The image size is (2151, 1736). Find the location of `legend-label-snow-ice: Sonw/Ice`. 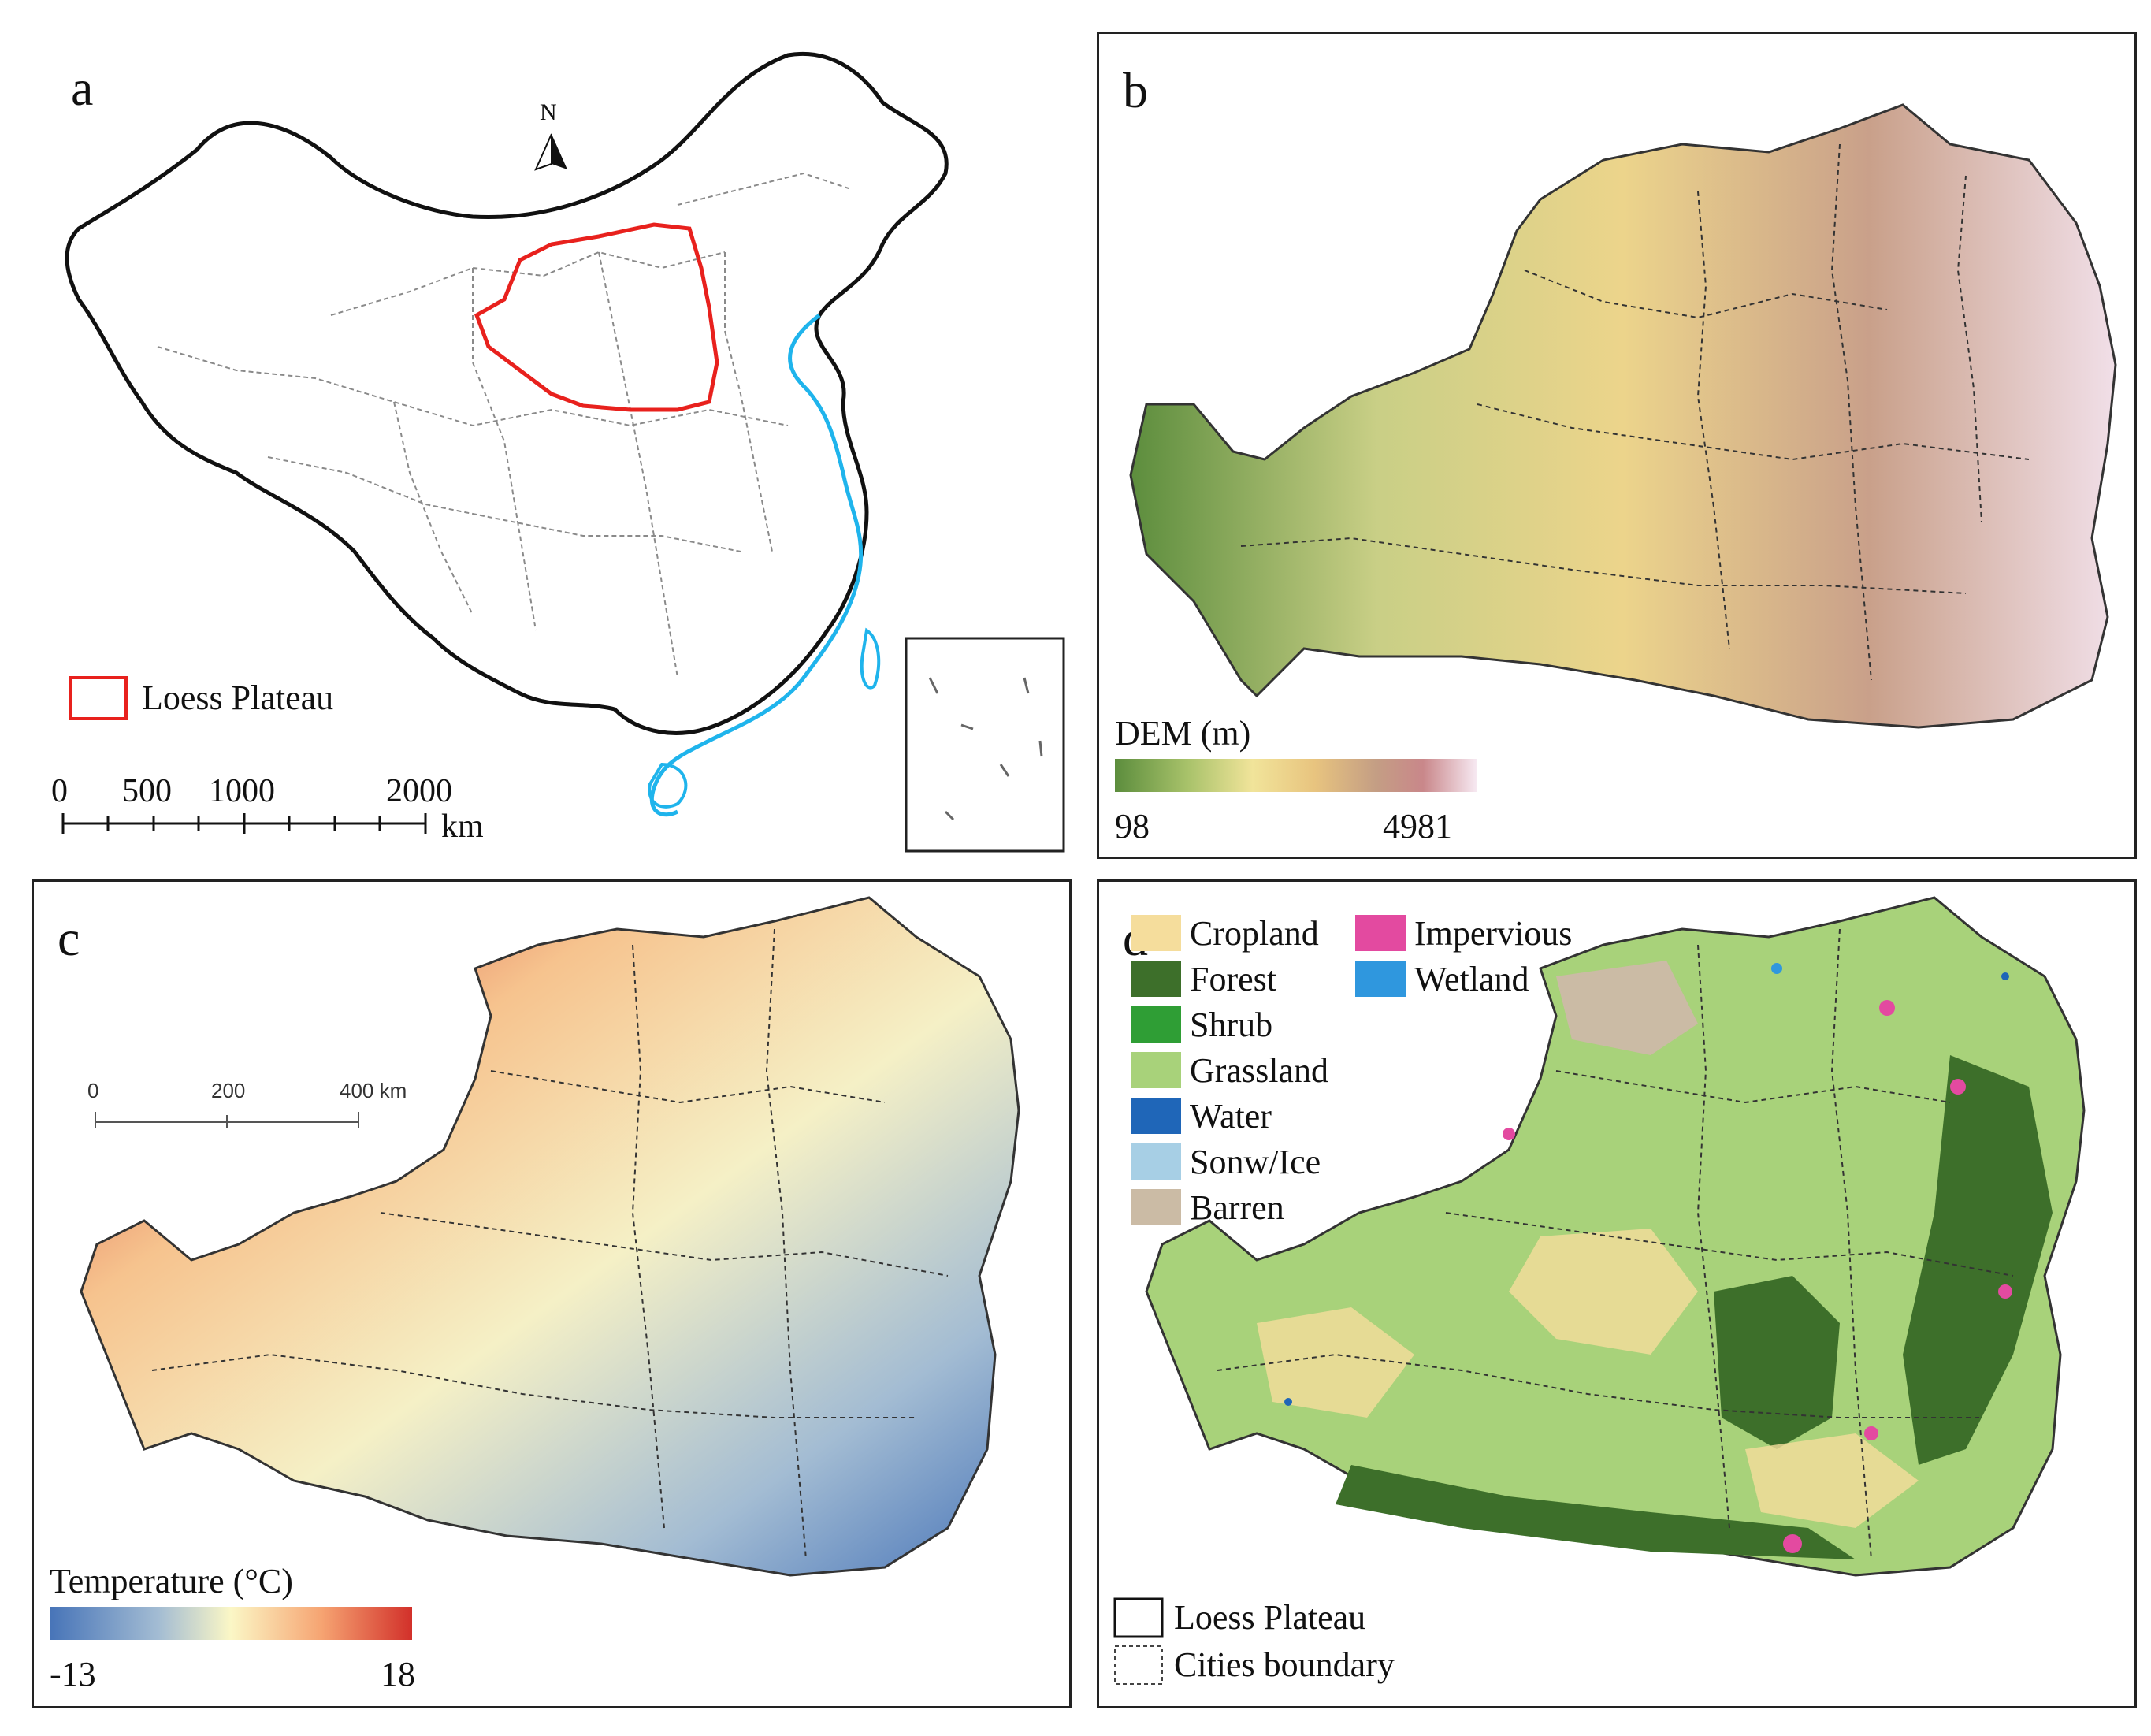

legend-label-snow-ice: Sonw/Ice is located at coordinates (1256, 1162).